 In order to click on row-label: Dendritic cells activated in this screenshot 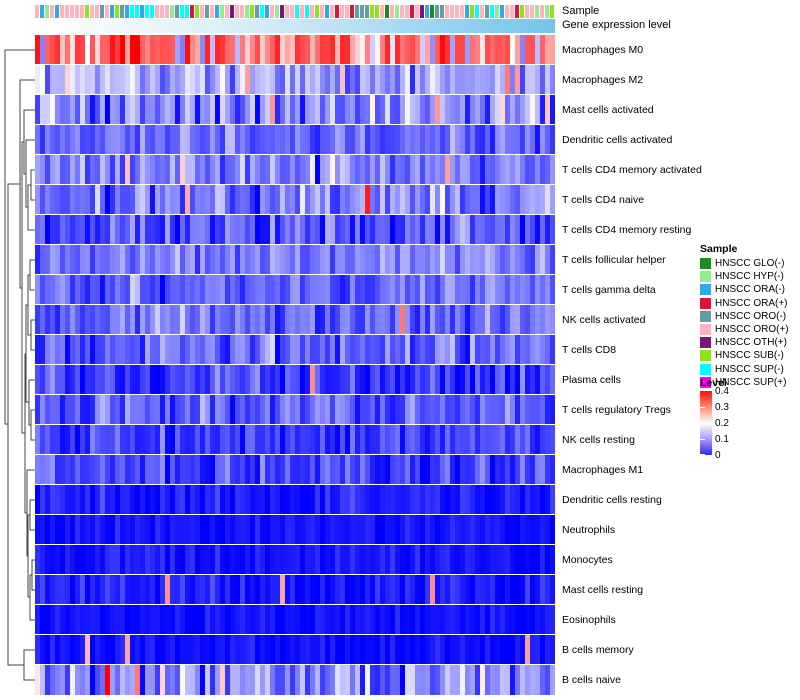, I will do `click(617, 140)`.